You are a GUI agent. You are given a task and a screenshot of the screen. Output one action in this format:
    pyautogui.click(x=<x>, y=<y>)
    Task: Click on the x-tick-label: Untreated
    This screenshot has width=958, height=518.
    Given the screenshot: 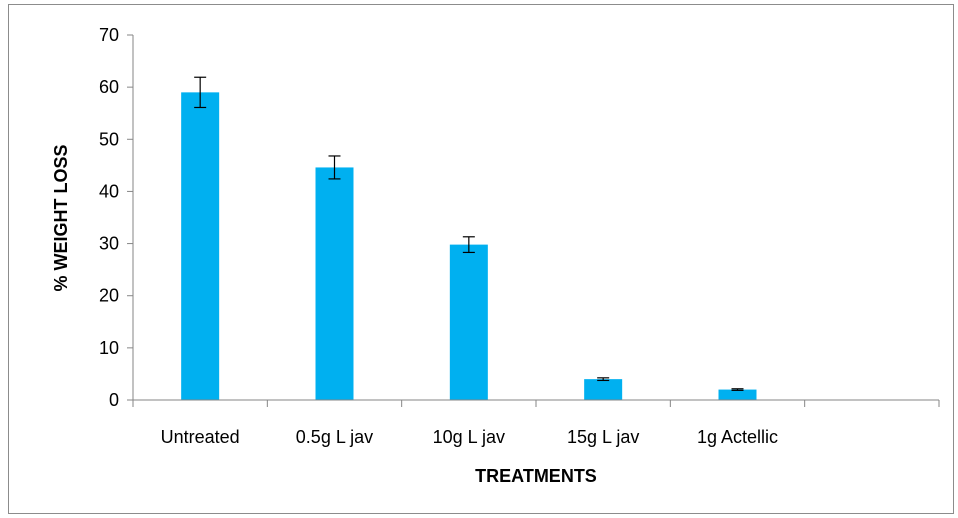 What is the action you would take?
    pyautogui.click(x=200, y=437)
    